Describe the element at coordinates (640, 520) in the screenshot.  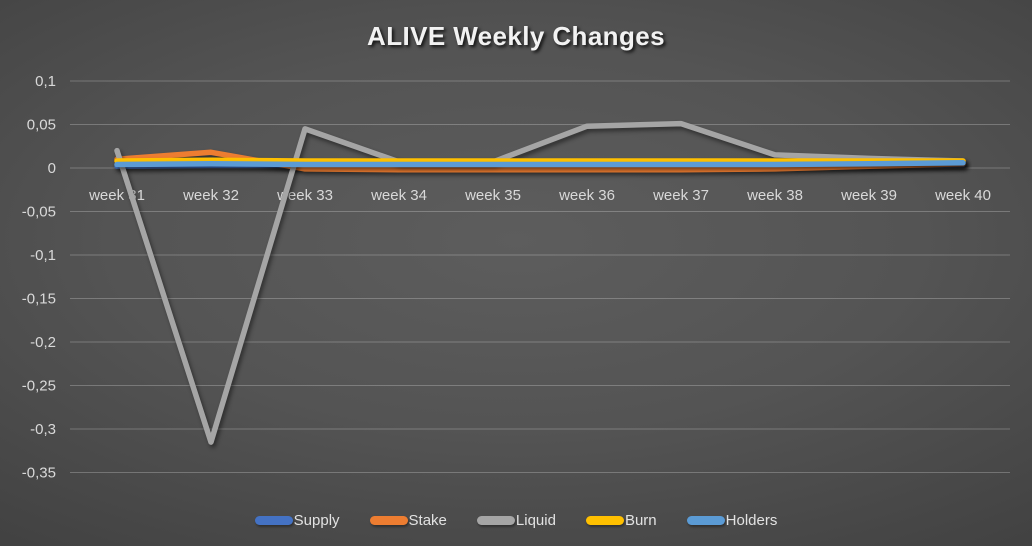
I see `legend-label: Burn` at that location.